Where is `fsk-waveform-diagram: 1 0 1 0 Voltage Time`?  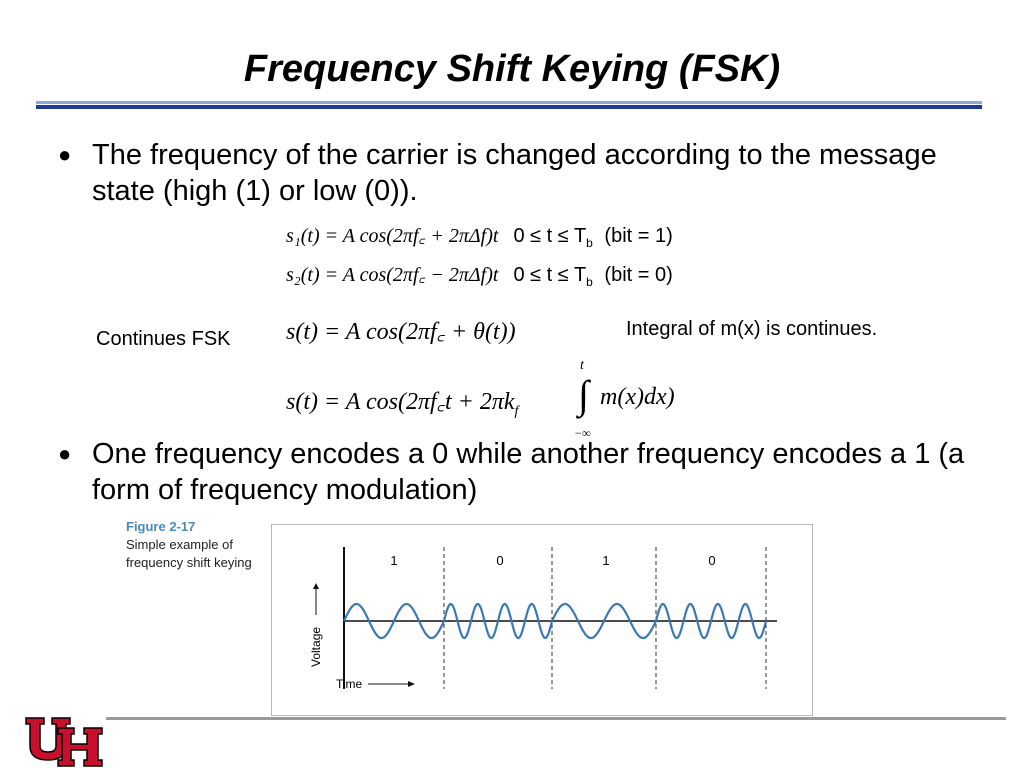
fsk-waveform-diagram: 1 0 1 0 Voltage Time is located at coordinates (543, 619).